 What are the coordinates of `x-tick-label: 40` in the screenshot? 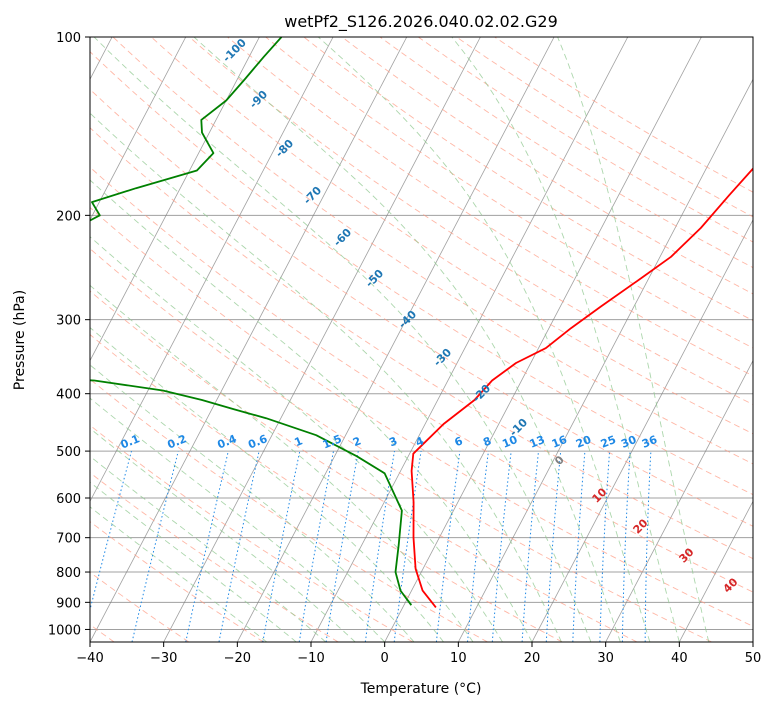 It's located at (679, 658).